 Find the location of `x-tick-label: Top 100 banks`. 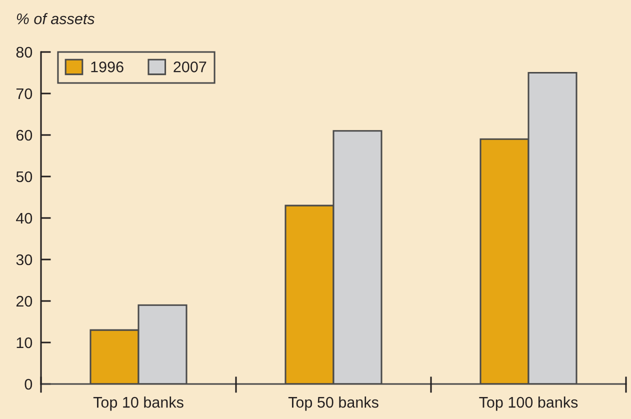

x-tick-label: Top 100 banks is located at coordinates (528, 403).